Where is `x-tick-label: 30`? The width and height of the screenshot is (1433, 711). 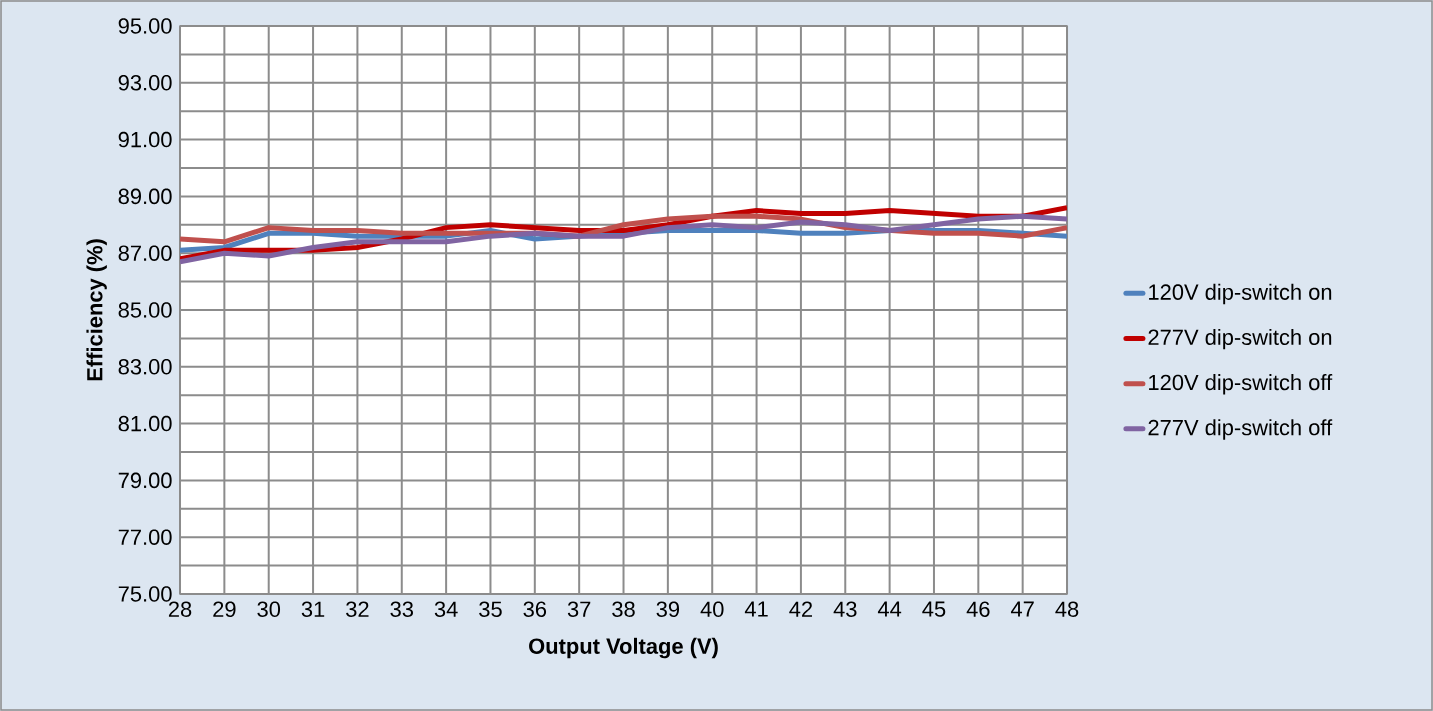
x-tick-label: 30 is located at coordinates (269, 609).